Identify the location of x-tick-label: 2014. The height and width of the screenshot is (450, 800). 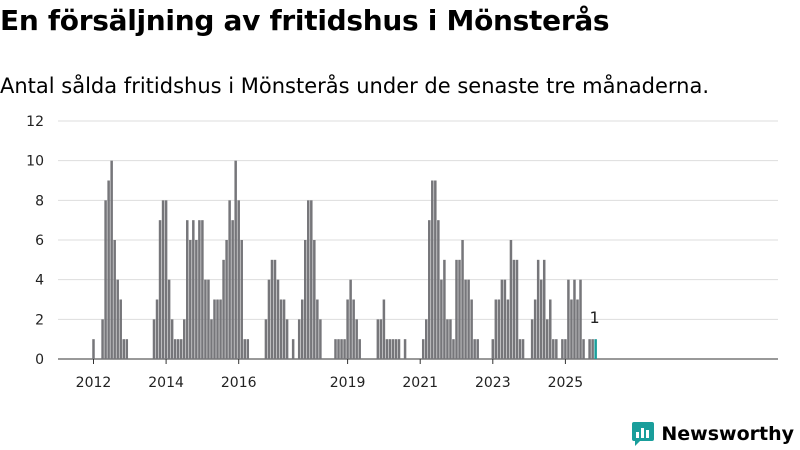
(166, 383).